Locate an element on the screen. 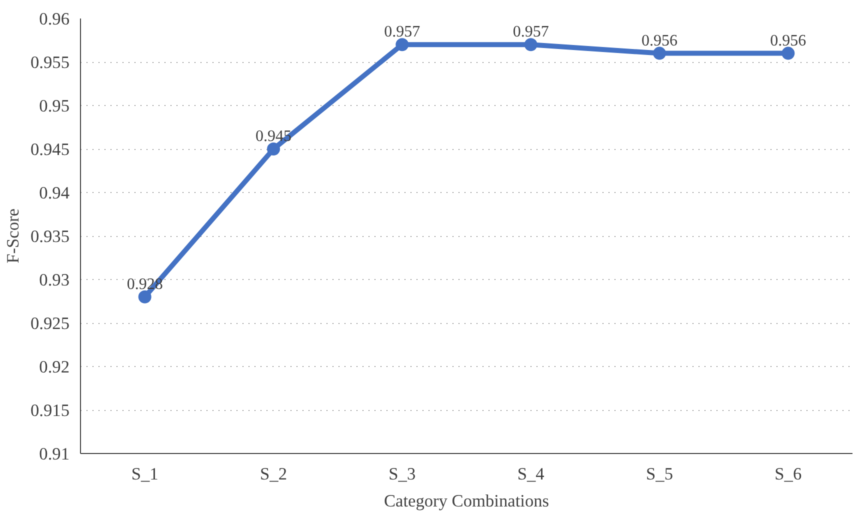 The height and width of the screenshot is (513, 857). x-tick-label: S_2 is located at coordinates (273, 474).